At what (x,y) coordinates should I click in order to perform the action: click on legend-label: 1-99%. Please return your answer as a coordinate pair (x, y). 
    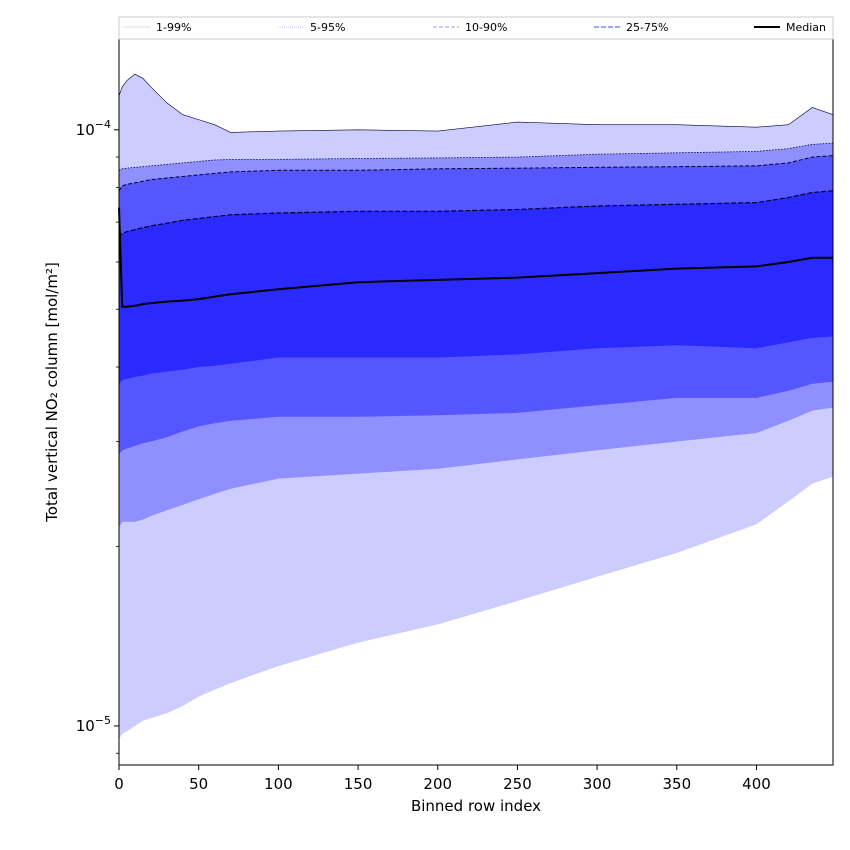
    Looking at the image, I should click on (173, 27).